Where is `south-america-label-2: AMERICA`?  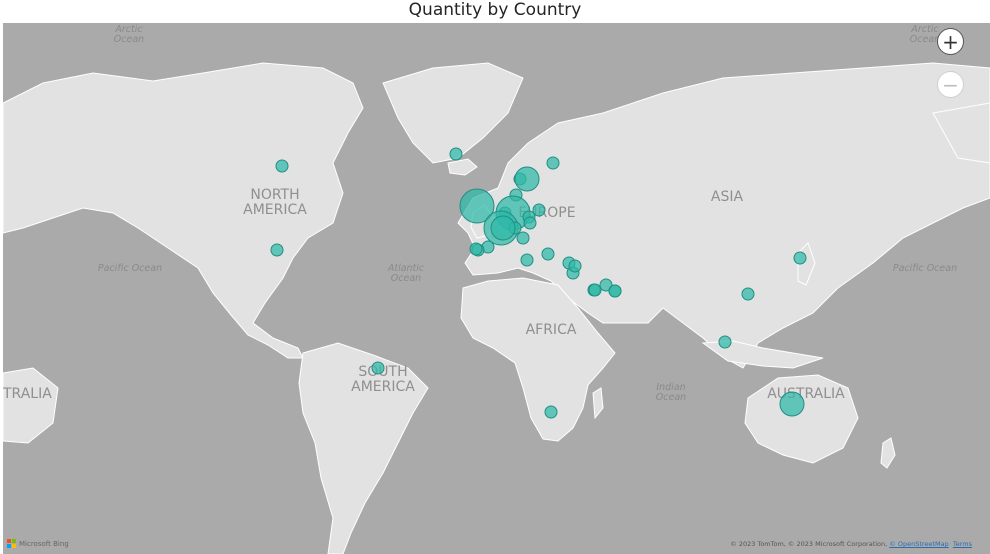 south-america-label-2: AMERICA is located at coordinates (383, 387).